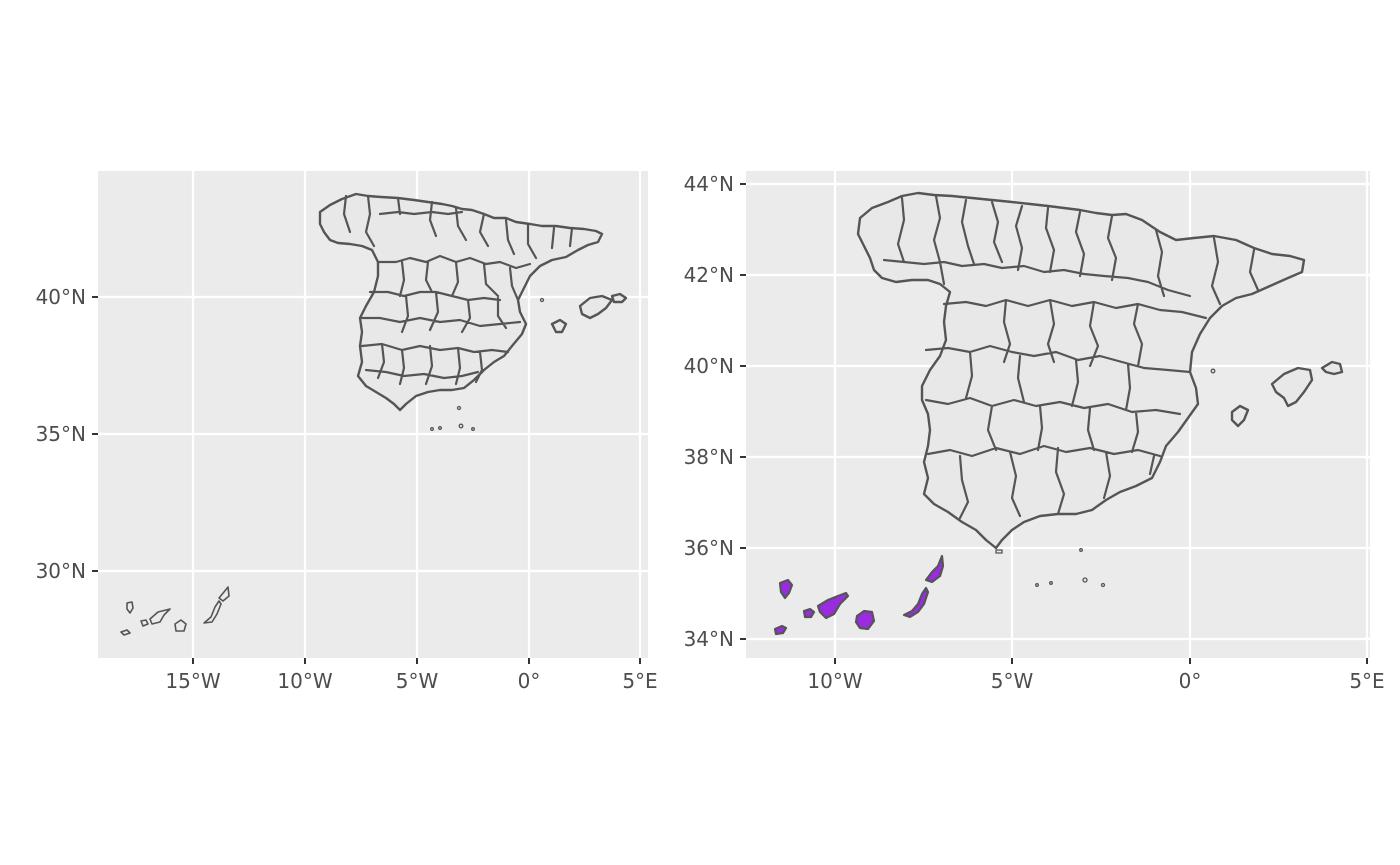  Describe the element at coordinates (859, 595) in the screenshot. I see `right-canary-islands-highlighted` at that location.